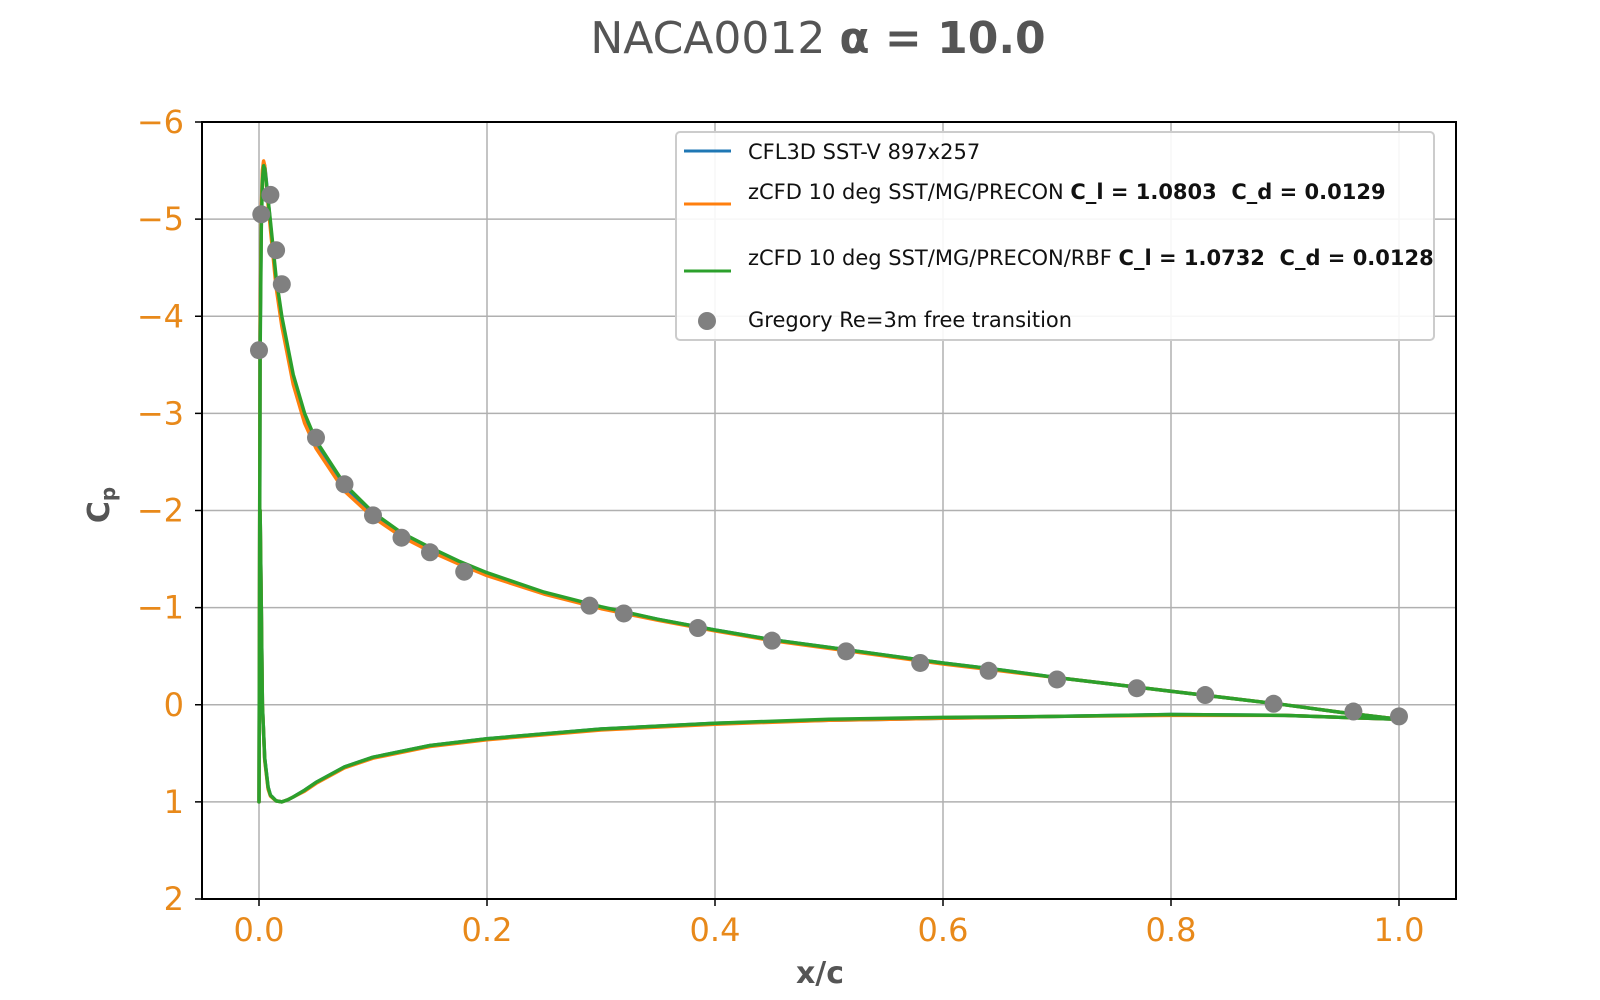 Image resolution: width=1600 pixels, height=1000 pixels. I want to click on x-axis-label: x/c, so click(820, 973).